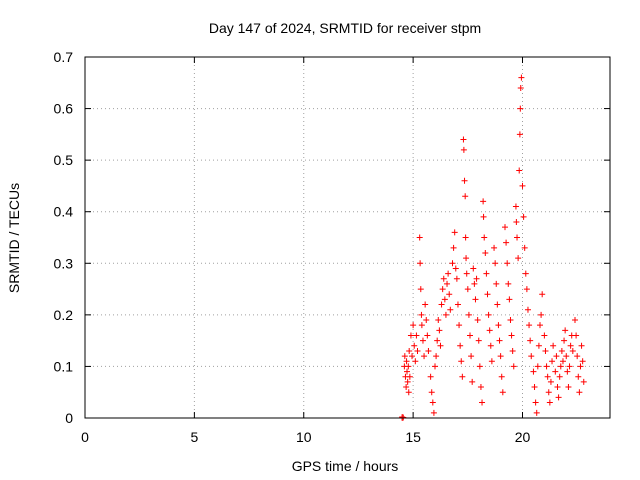 The width and height of the screenshot is (640, 480). Describe the element at coordinates (64, 109) in the screenshot. I see `y-tick-label: 0.6` at that location.